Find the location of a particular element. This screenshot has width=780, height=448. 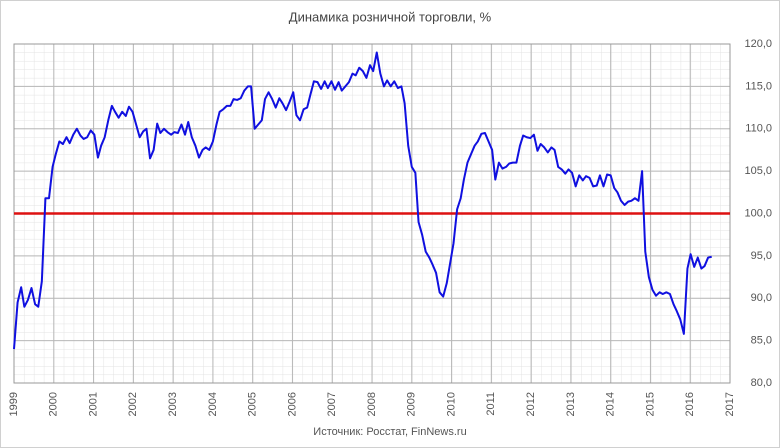

x-tick-label: 2010 is located at coordinates (451, 404).